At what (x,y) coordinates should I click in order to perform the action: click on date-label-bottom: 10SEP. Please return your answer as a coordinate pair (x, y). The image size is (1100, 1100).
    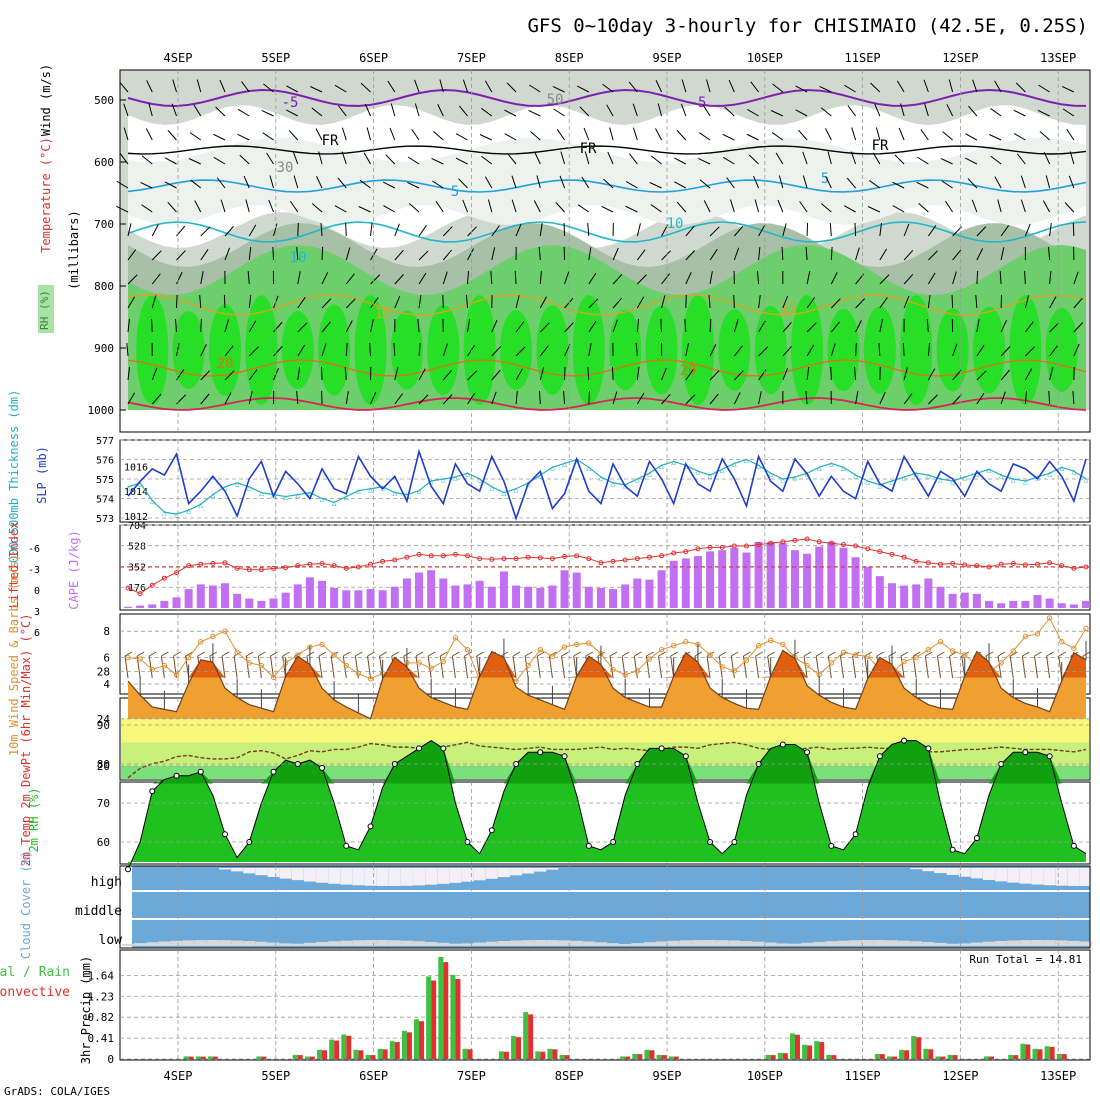
    Looking at the image, I should click on (765, 1076).